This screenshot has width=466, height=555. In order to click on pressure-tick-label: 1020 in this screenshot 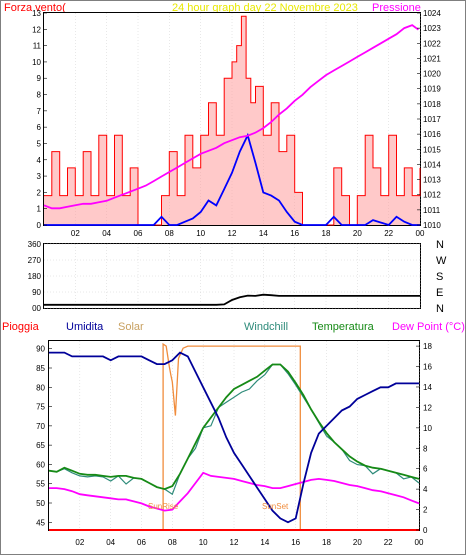, I will do `click(432, 74)`.